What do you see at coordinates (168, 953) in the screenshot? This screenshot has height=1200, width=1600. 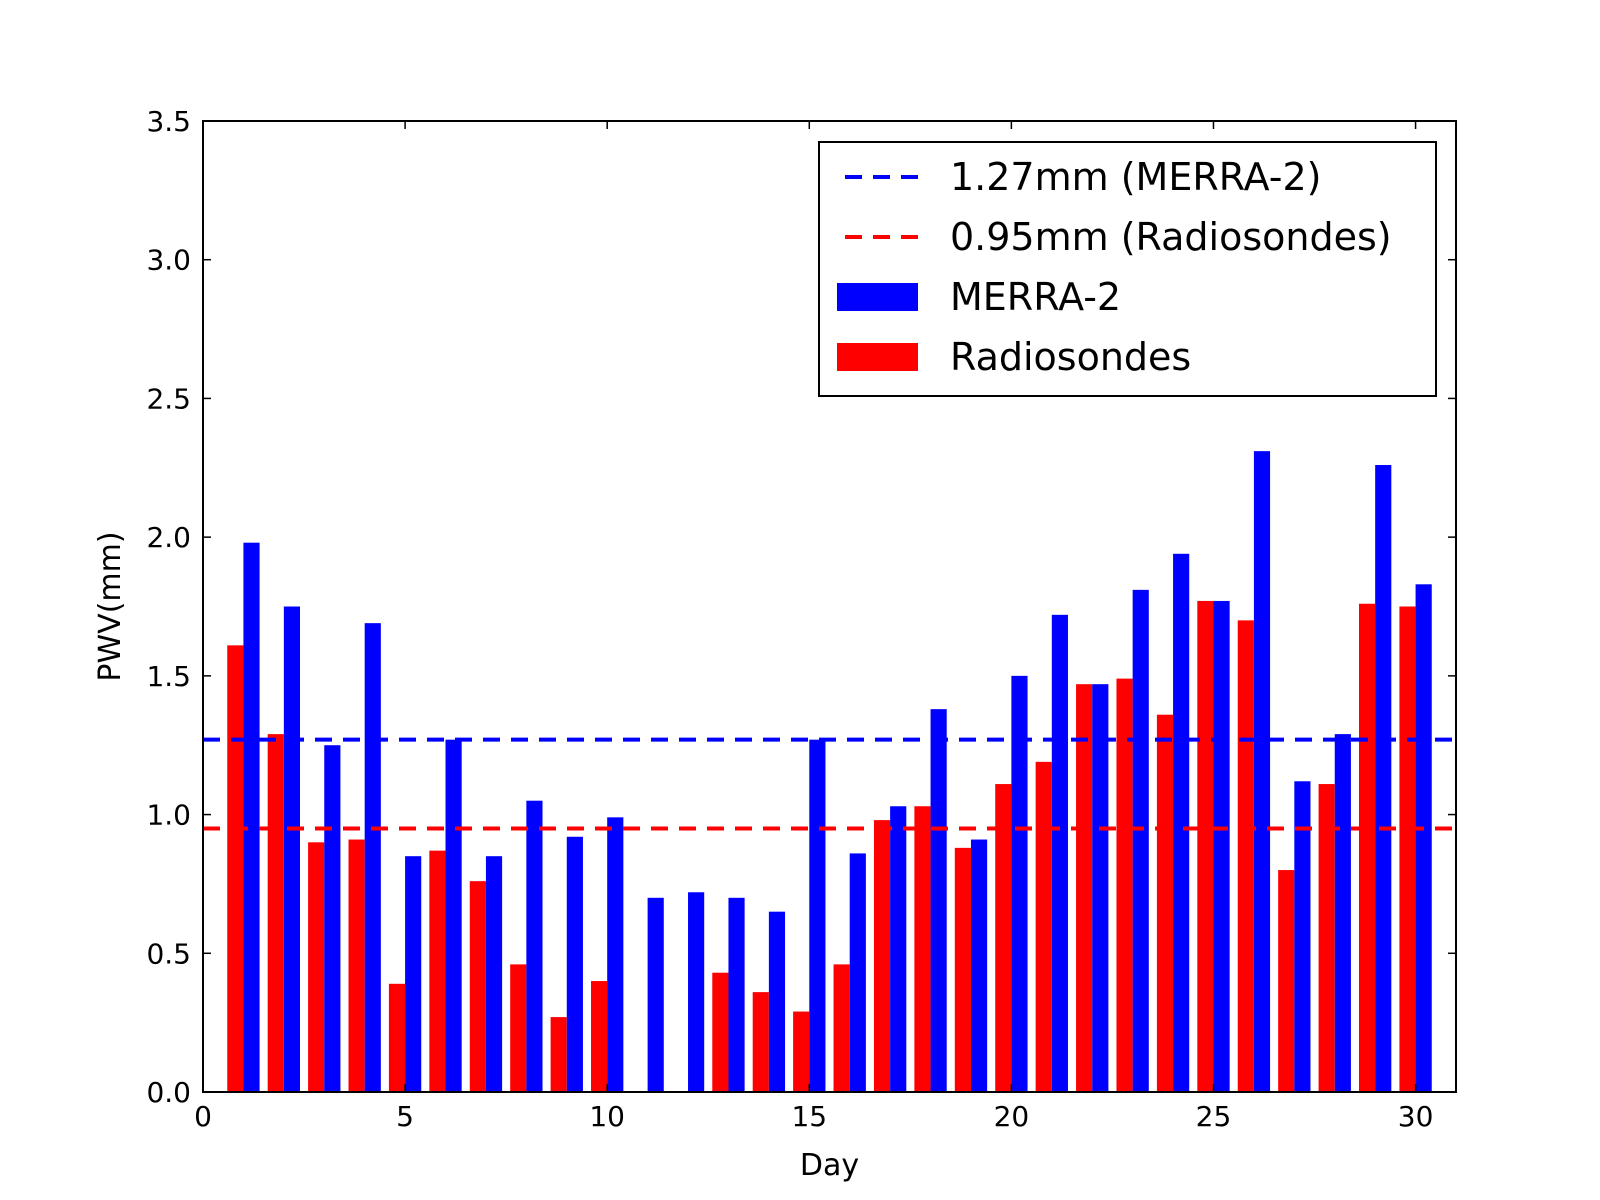 I see `y-tick-label: 0.5` at bounding box center [168, 953].